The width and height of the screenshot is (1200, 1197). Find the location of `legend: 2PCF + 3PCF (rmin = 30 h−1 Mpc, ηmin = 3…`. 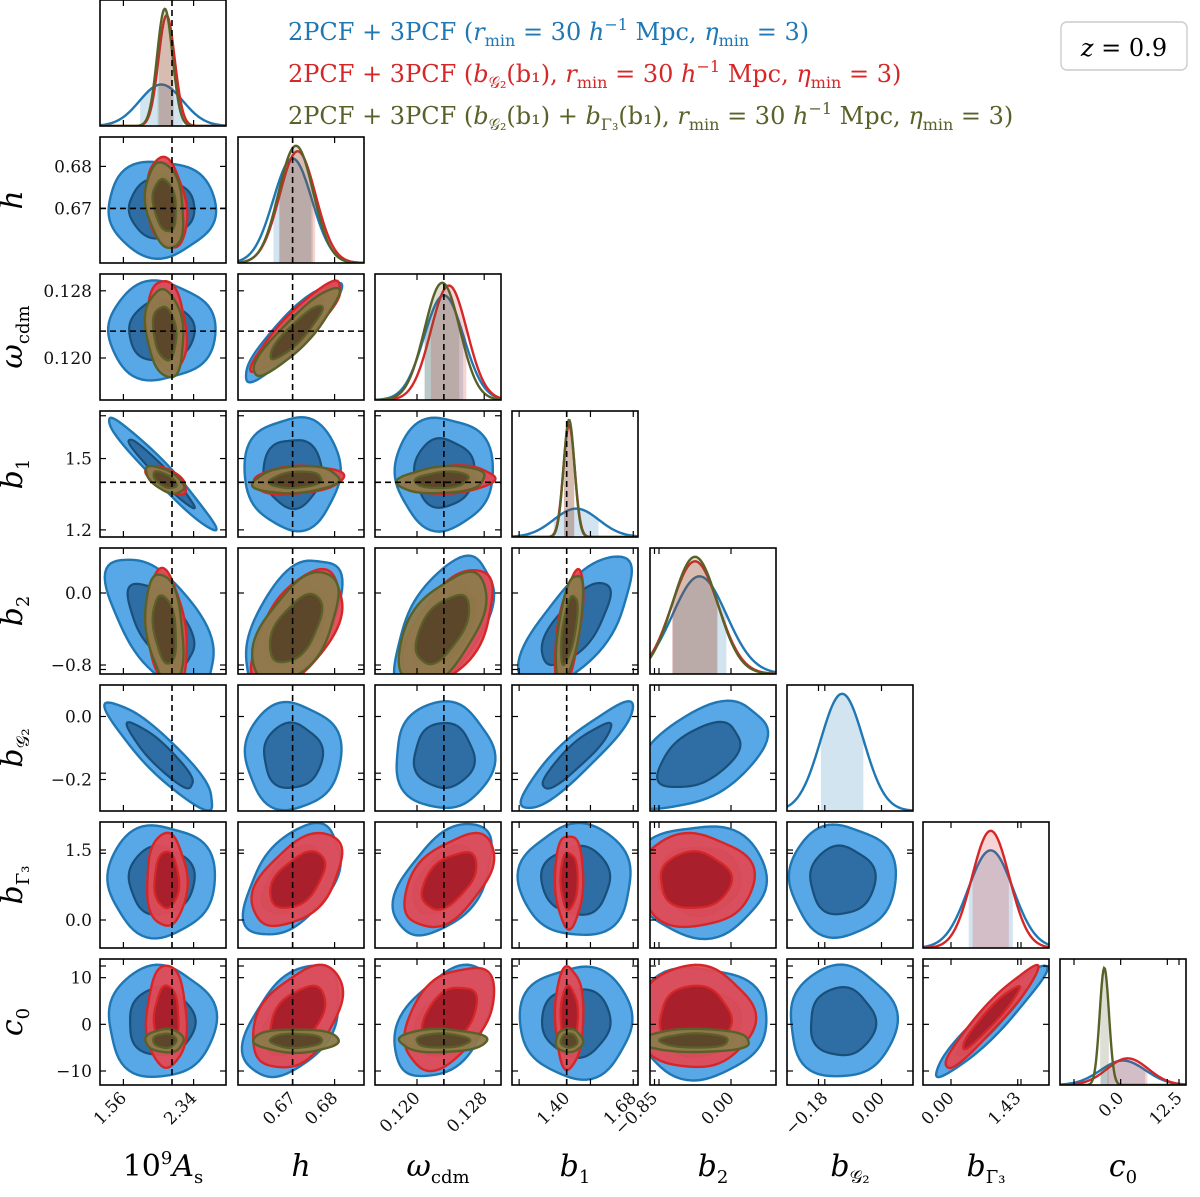

legend: 2PCF + 3PCF (rmin = 30 h−1 Mpc, ηmin = 3… is located at coordinates (738, 74).